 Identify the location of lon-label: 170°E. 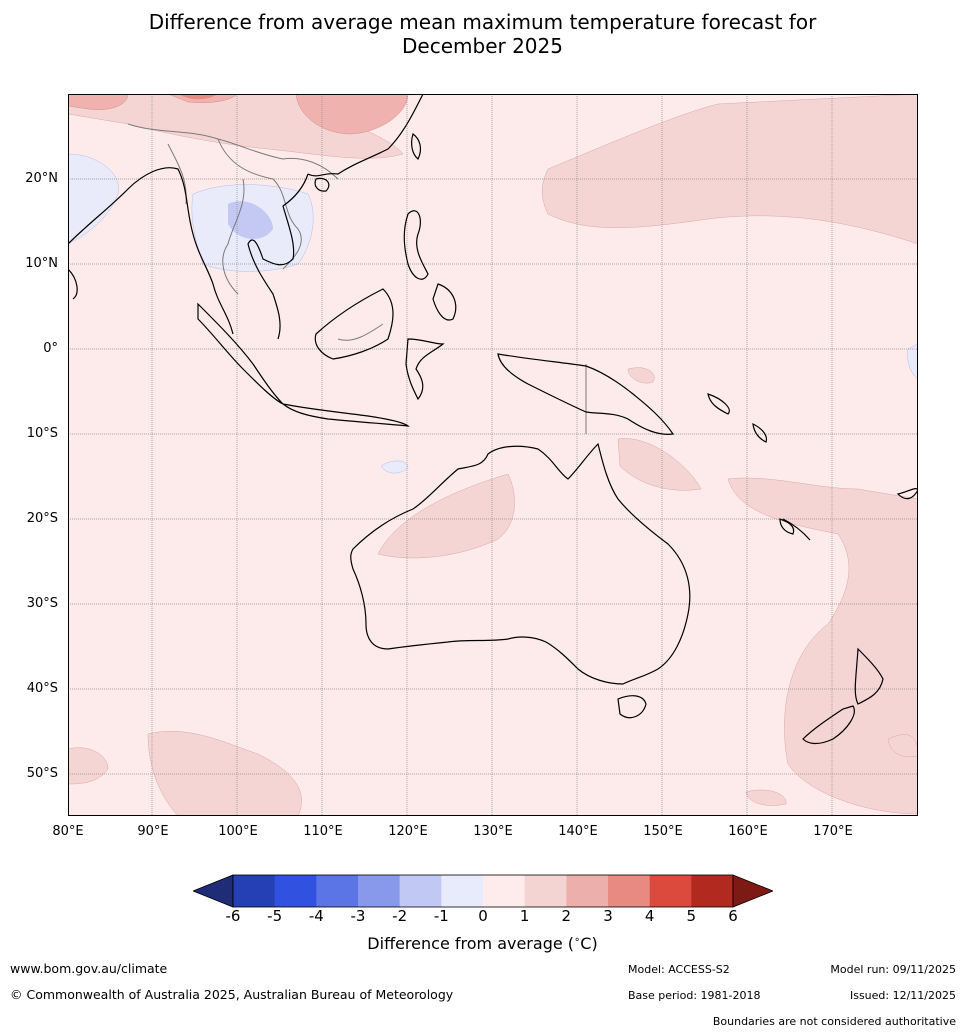
(833, 831).